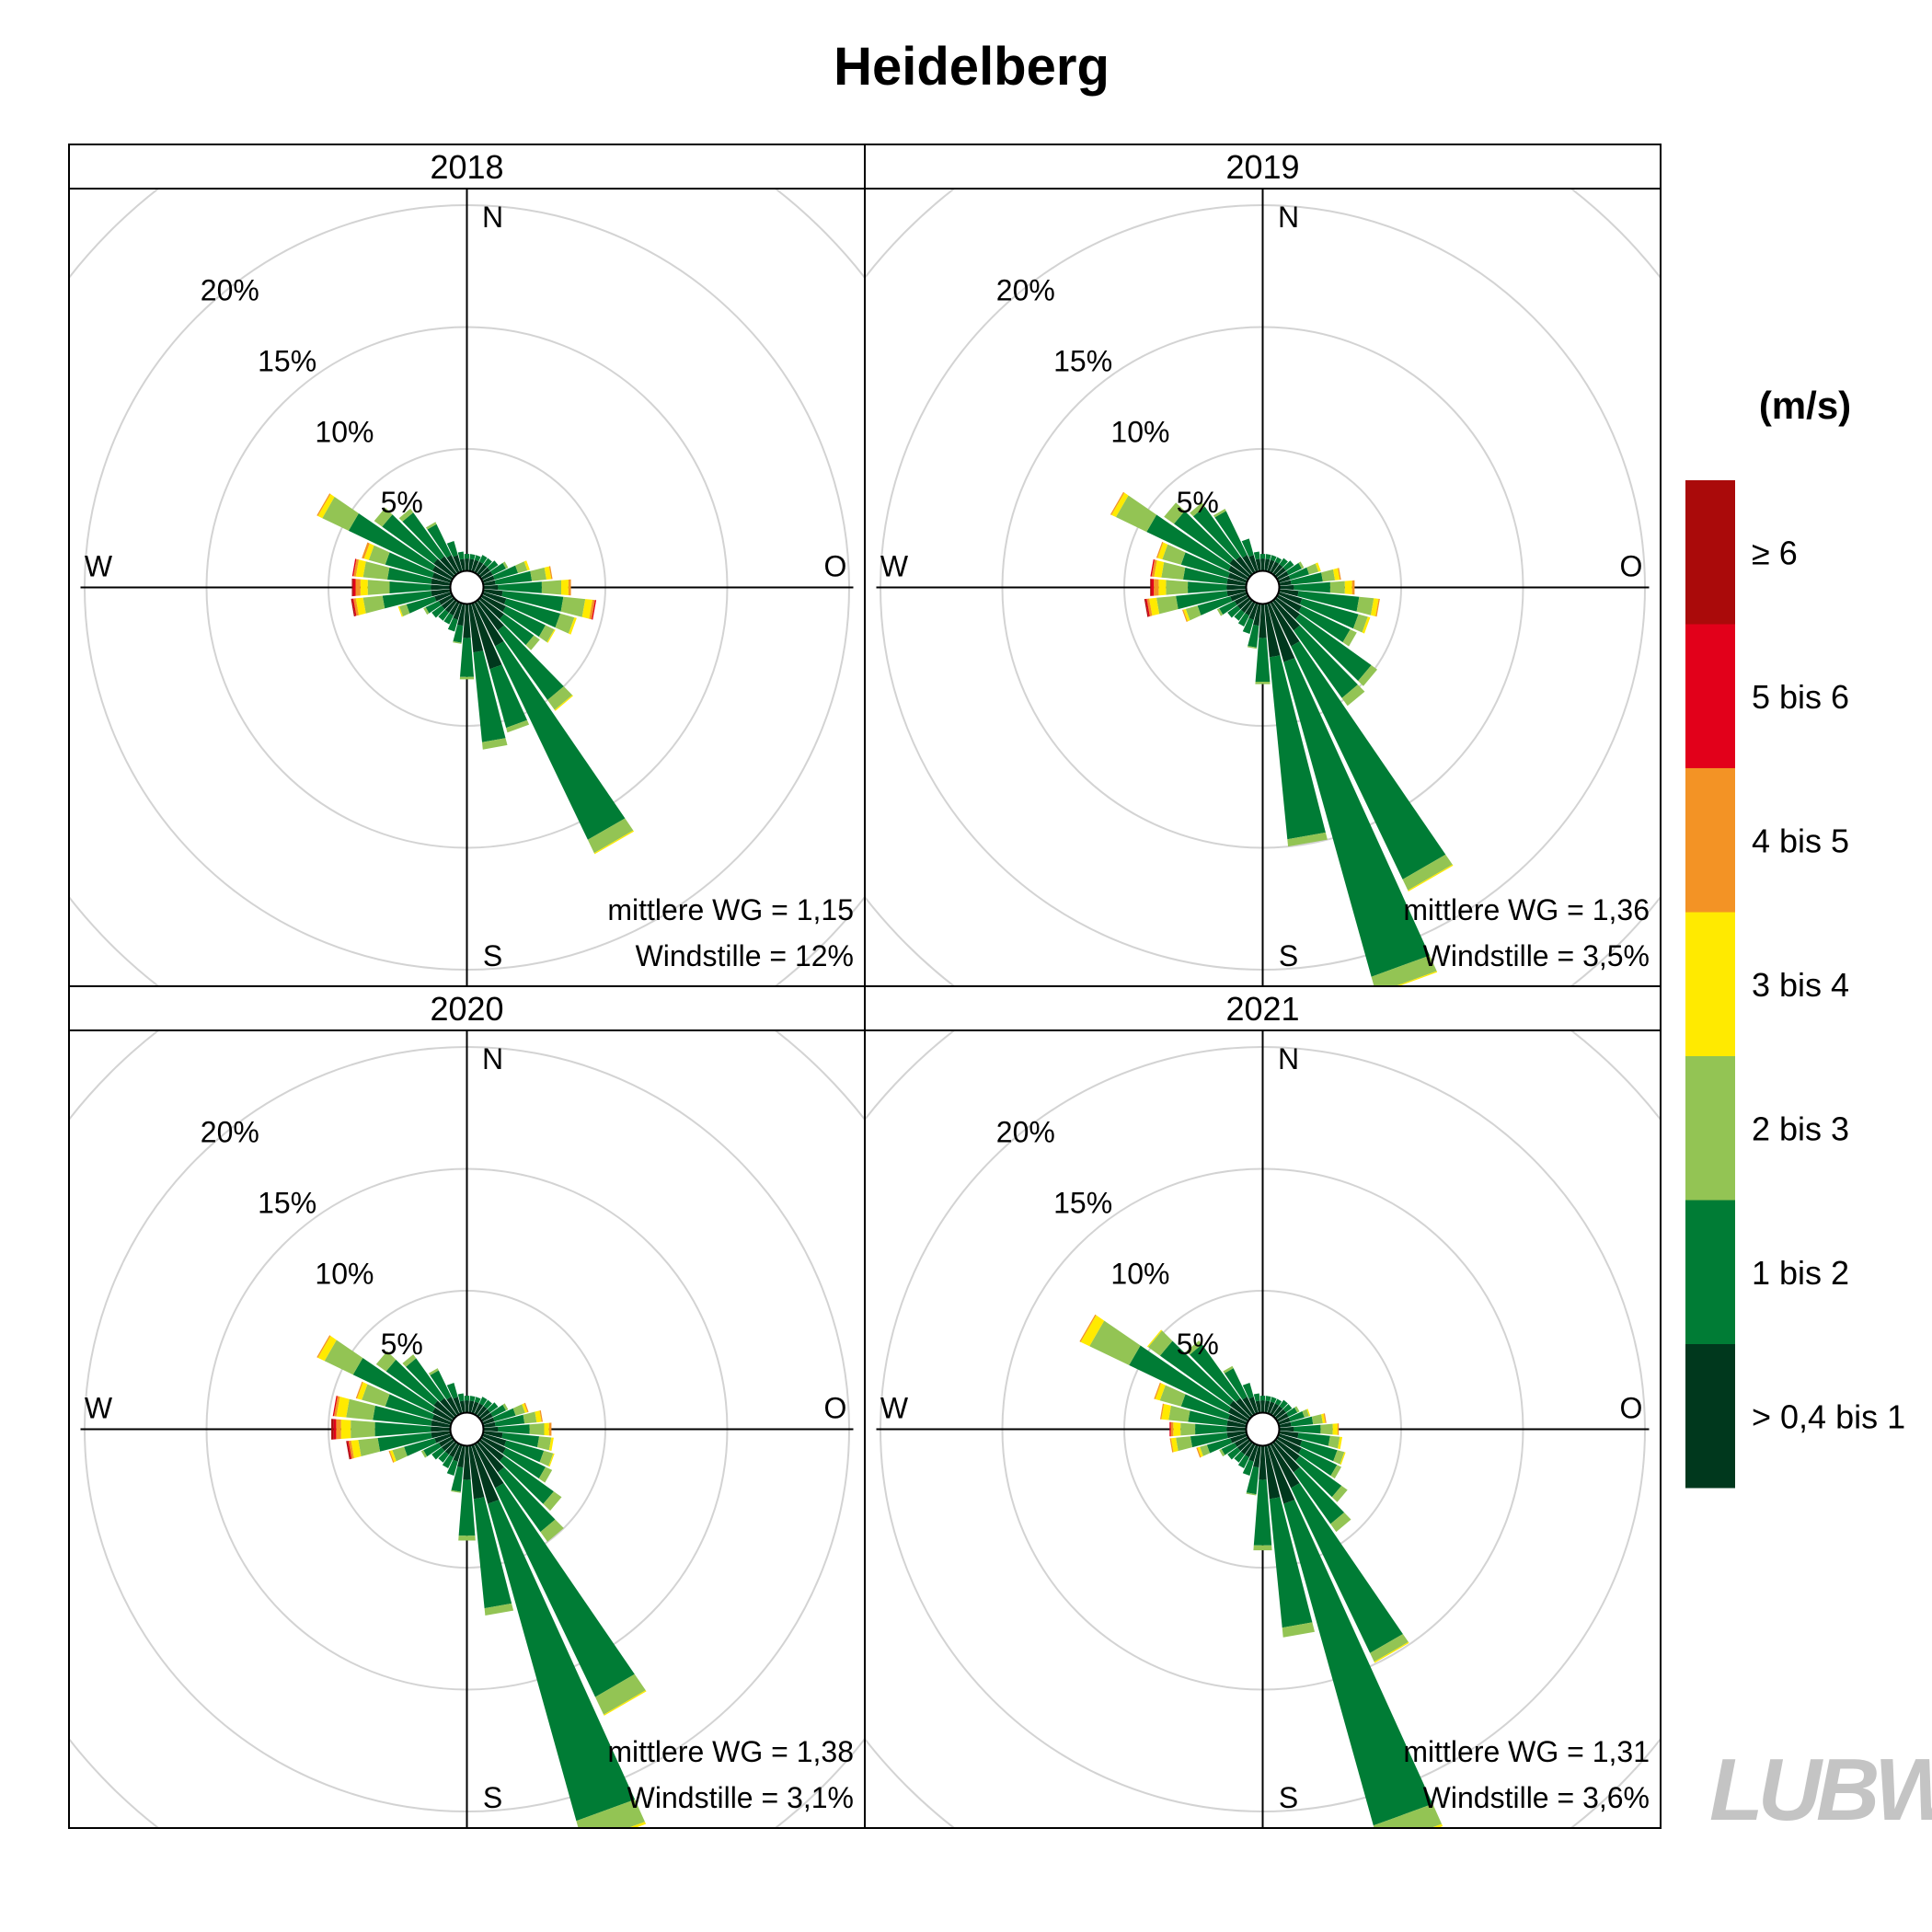 This screenshot has height=1932, width=1932. I want to click on ring-label-5: 5%, so click(1198, 1344).